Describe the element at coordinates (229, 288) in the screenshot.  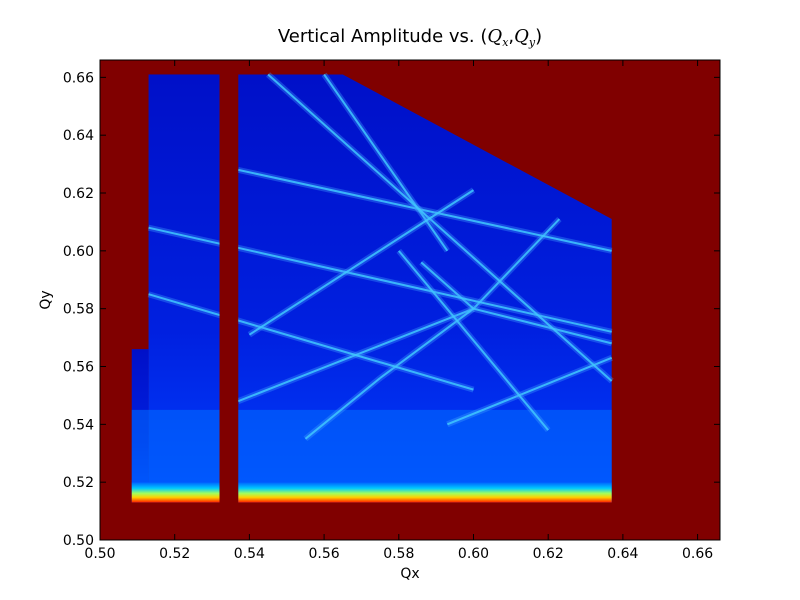
I see `heatmap-gap` at that location.